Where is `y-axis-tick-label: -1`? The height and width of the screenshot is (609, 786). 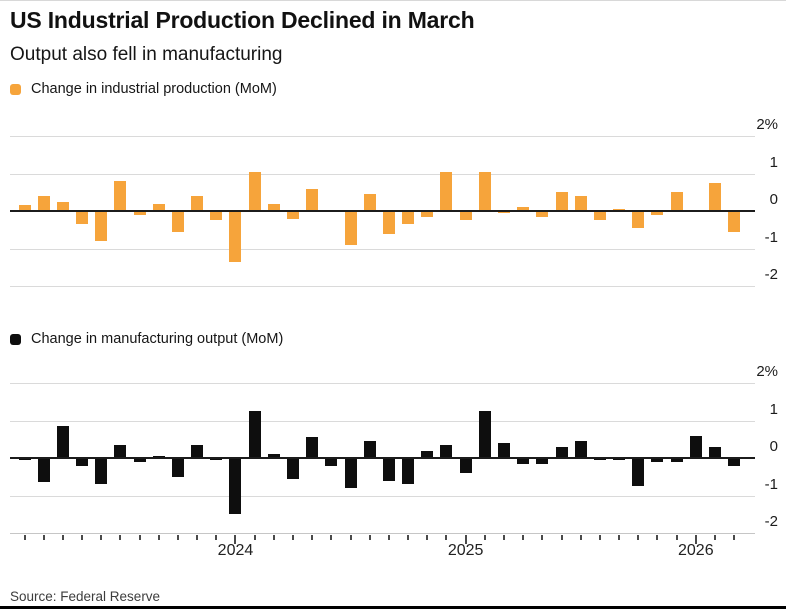
y-axis-tick-label: -1 is located at coordinates (771, 484).